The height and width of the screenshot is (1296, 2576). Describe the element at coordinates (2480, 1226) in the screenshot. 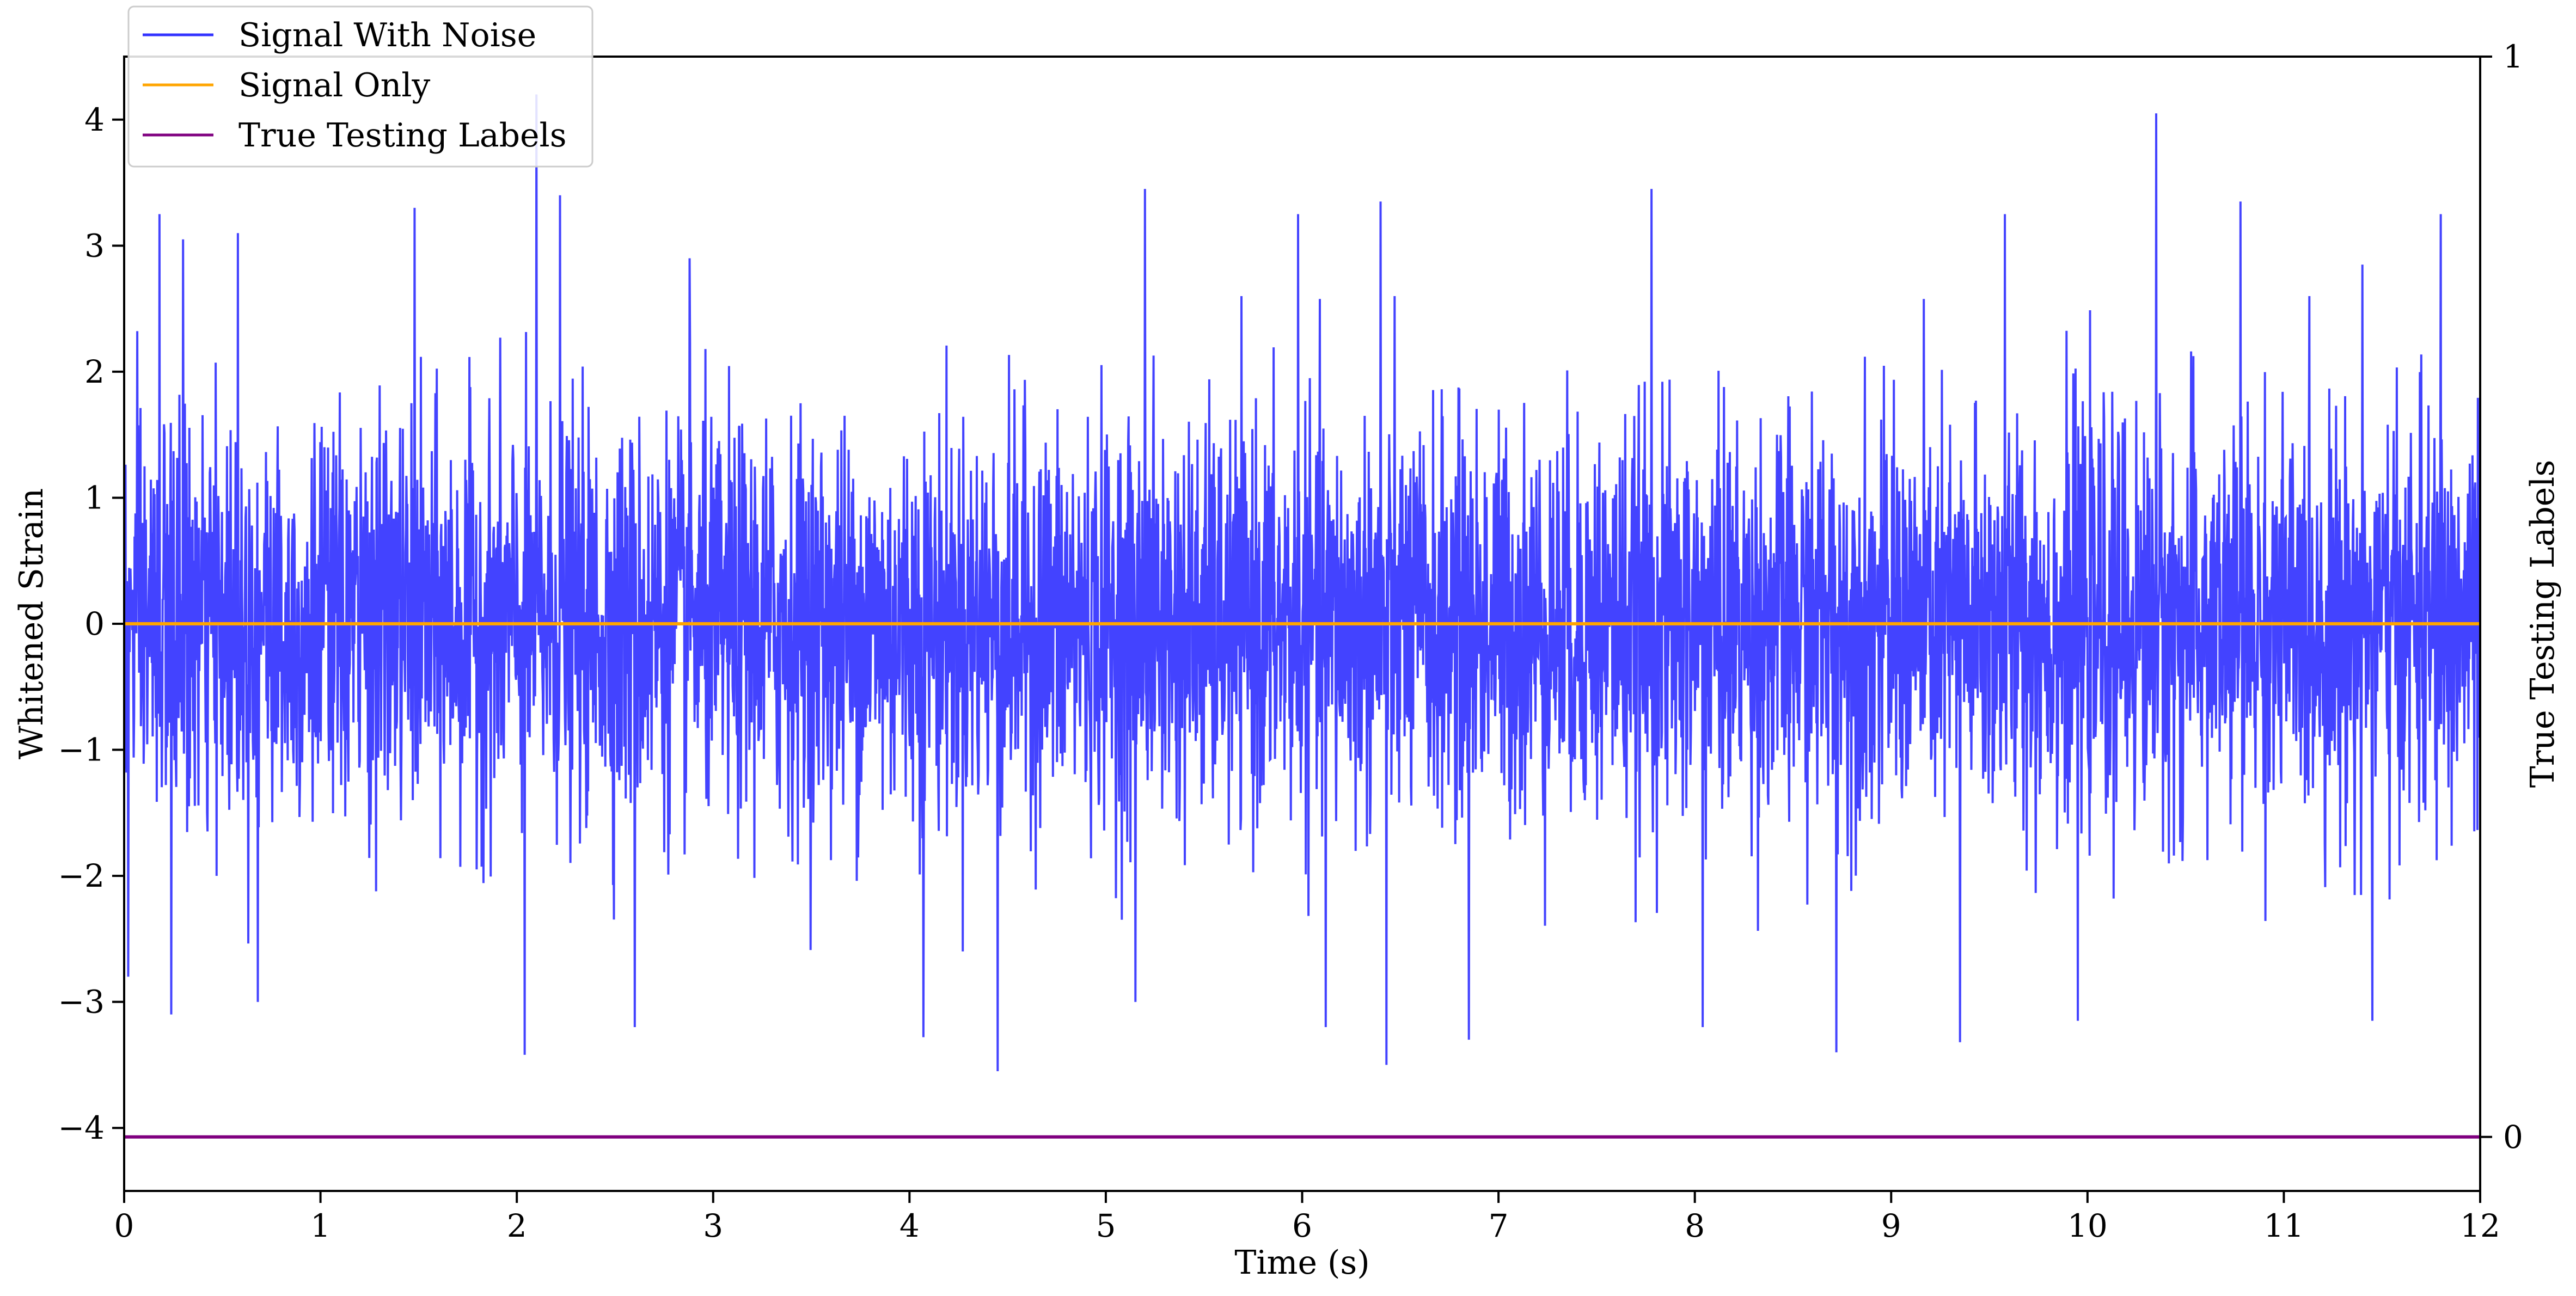

I see `x-tick-label: 12` at that location.